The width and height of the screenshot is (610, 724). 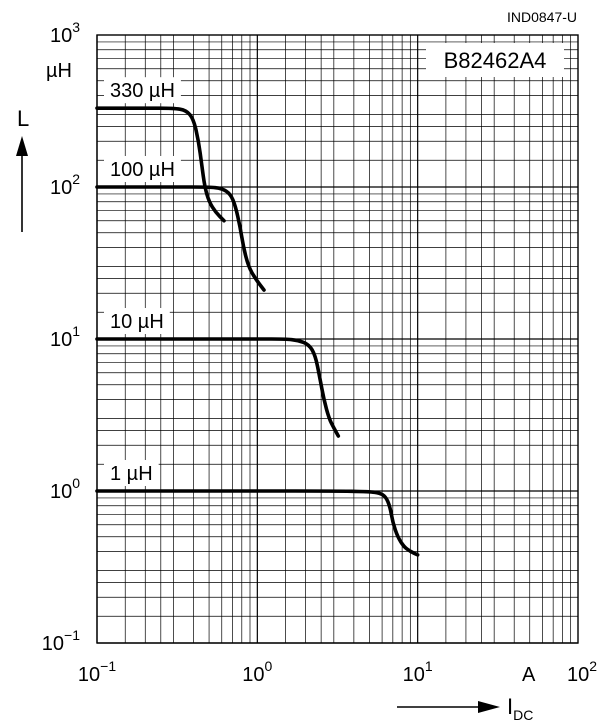 I want to click on y-tick-label: 10², so click(x=65, y=185).